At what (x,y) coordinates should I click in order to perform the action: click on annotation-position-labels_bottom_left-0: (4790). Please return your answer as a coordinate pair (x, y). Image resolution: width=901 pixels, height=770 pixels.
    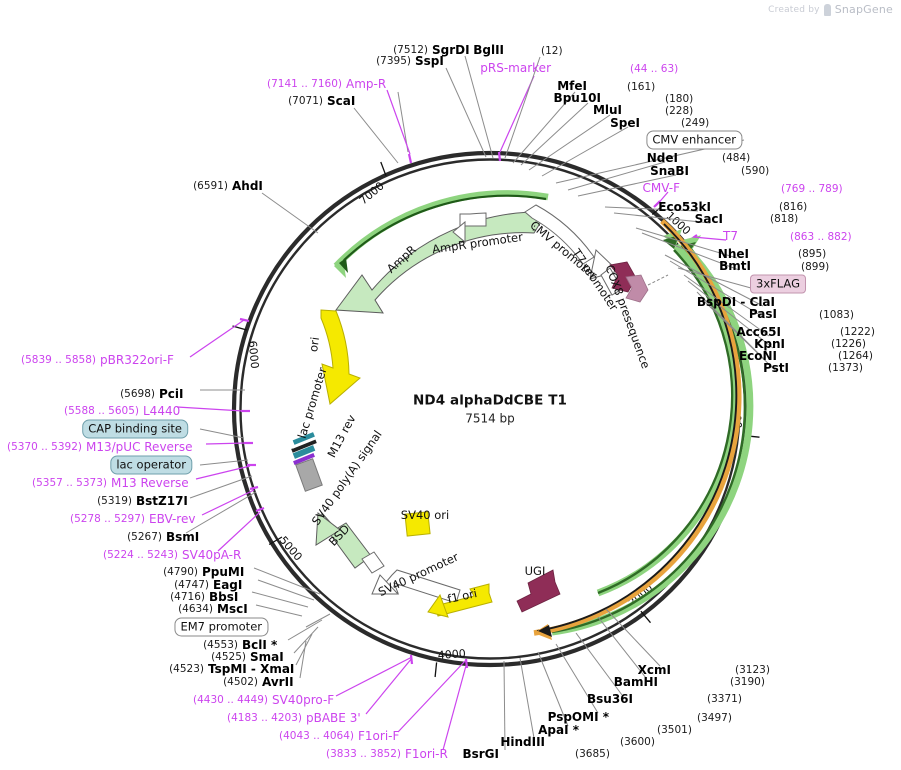
    Looking at the image, I should click on (180, 571).